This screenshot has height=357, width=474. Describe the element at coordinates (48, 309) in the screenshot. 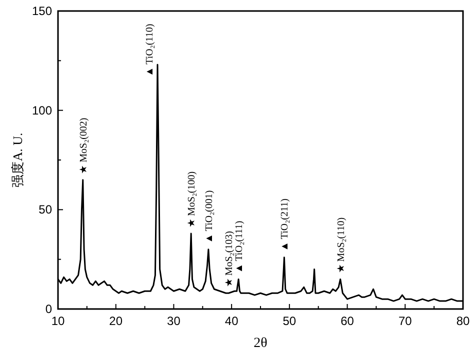

I see `y-tick-label: 0` at that location.